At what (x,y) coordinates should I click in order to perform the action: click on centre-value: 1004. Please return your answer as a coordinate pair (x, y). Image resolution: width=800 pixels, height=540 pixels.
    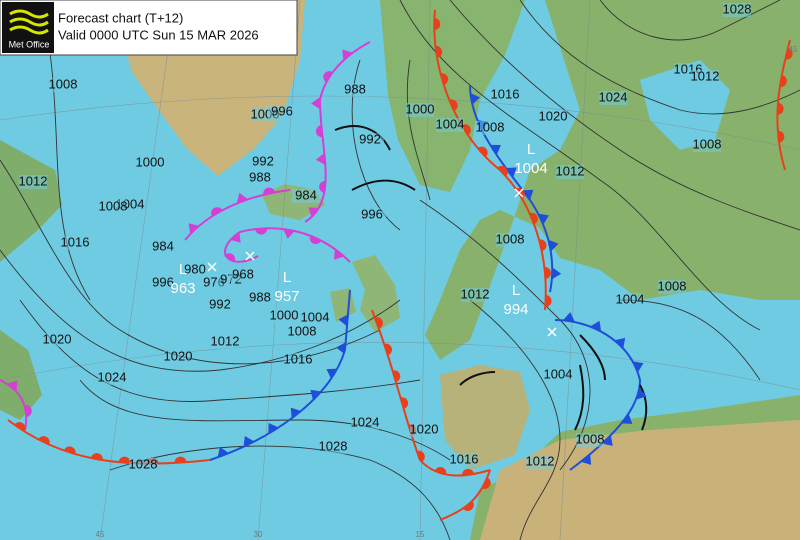
    Looking at the image, I should click on (530, 168).